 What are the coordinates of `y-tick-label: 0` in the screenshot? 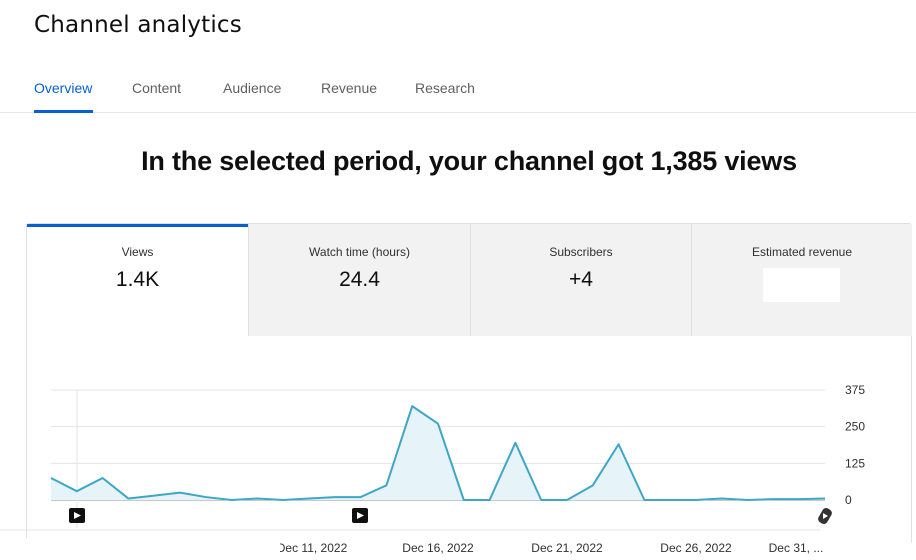 It's located at (848, 500).